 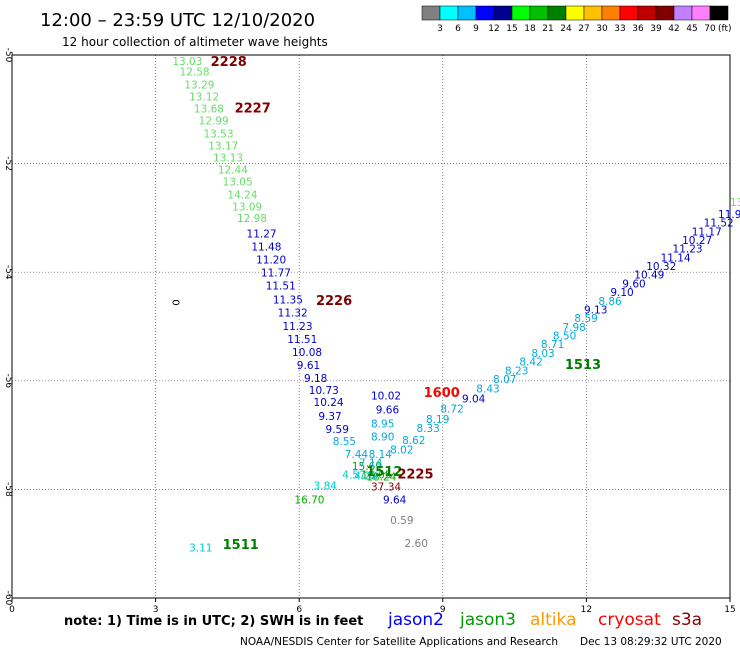 What do you see at coordinates (530, 363) in the screenshot?
I see `wave-height-label: 8.42` at bounding box center [530, 363].